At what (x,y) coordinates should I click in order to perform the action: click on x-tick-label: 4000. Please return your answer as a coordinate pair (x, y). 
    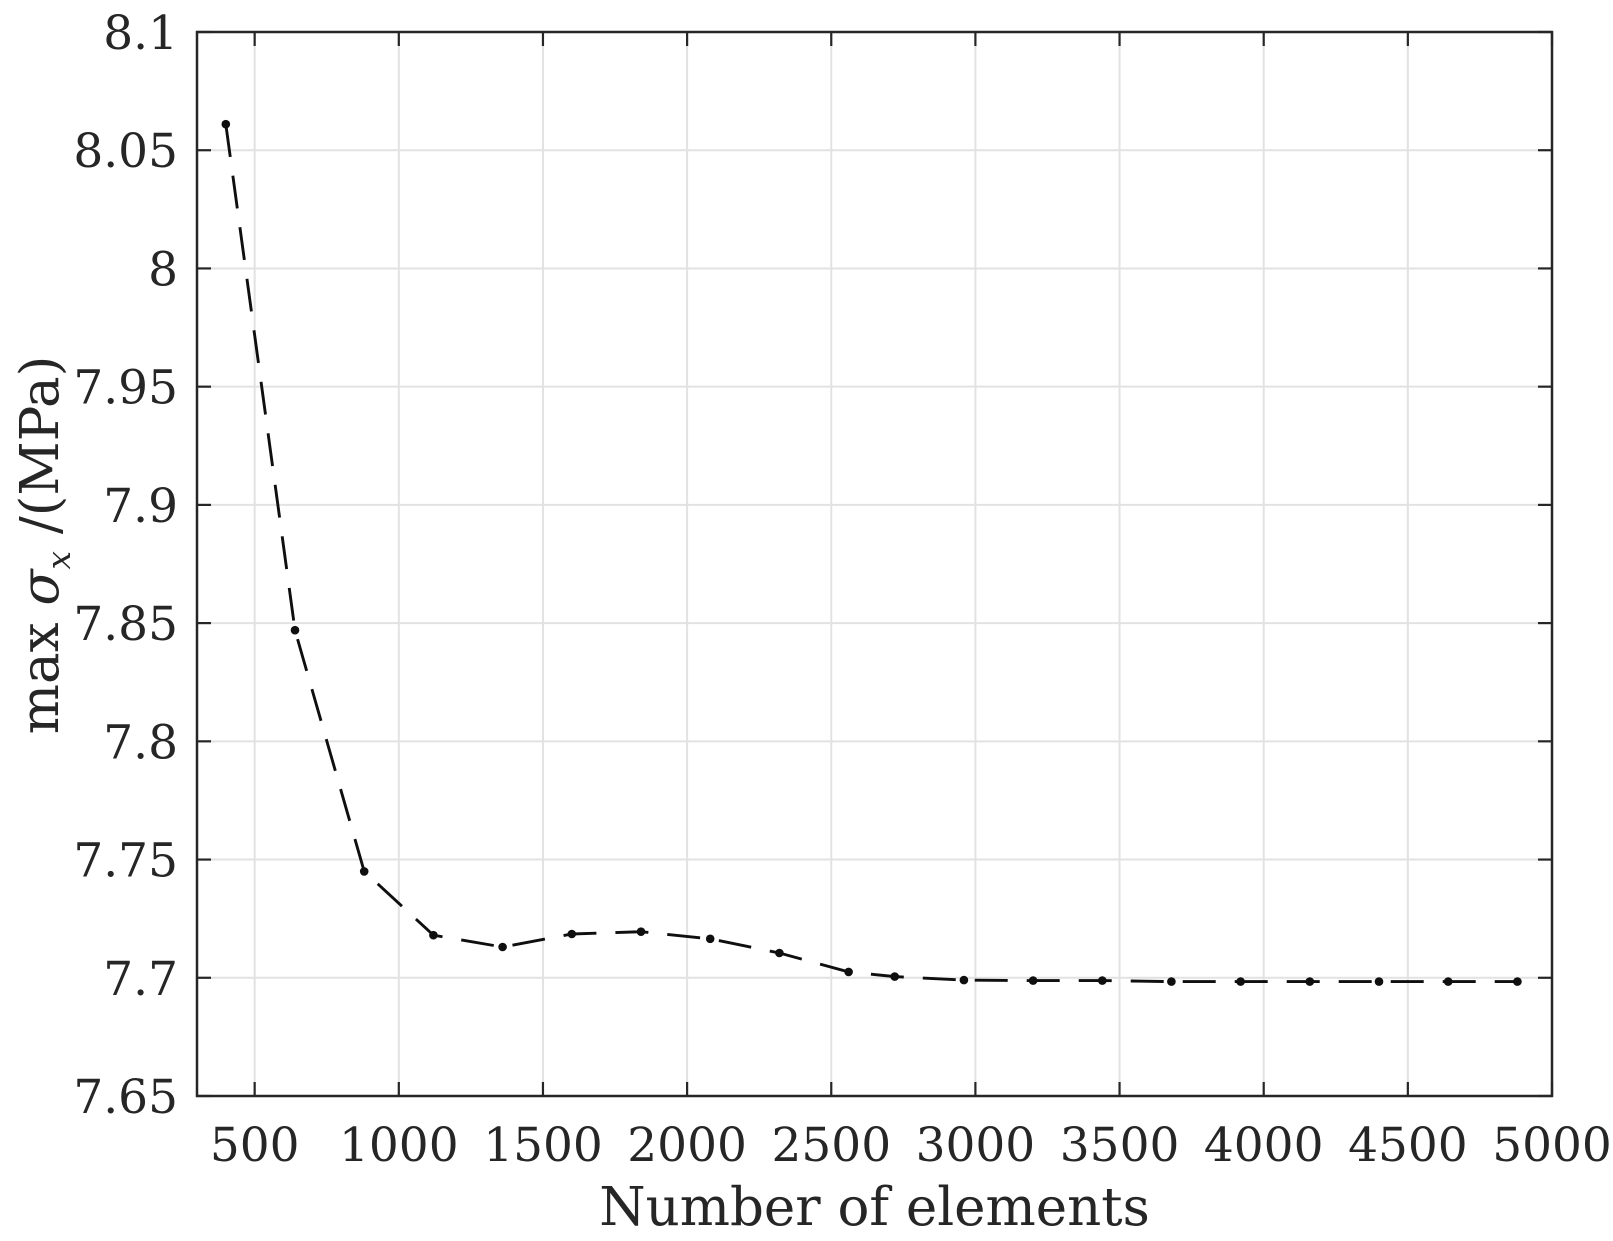
    Looking at the image, I should click on (1264, 1145).